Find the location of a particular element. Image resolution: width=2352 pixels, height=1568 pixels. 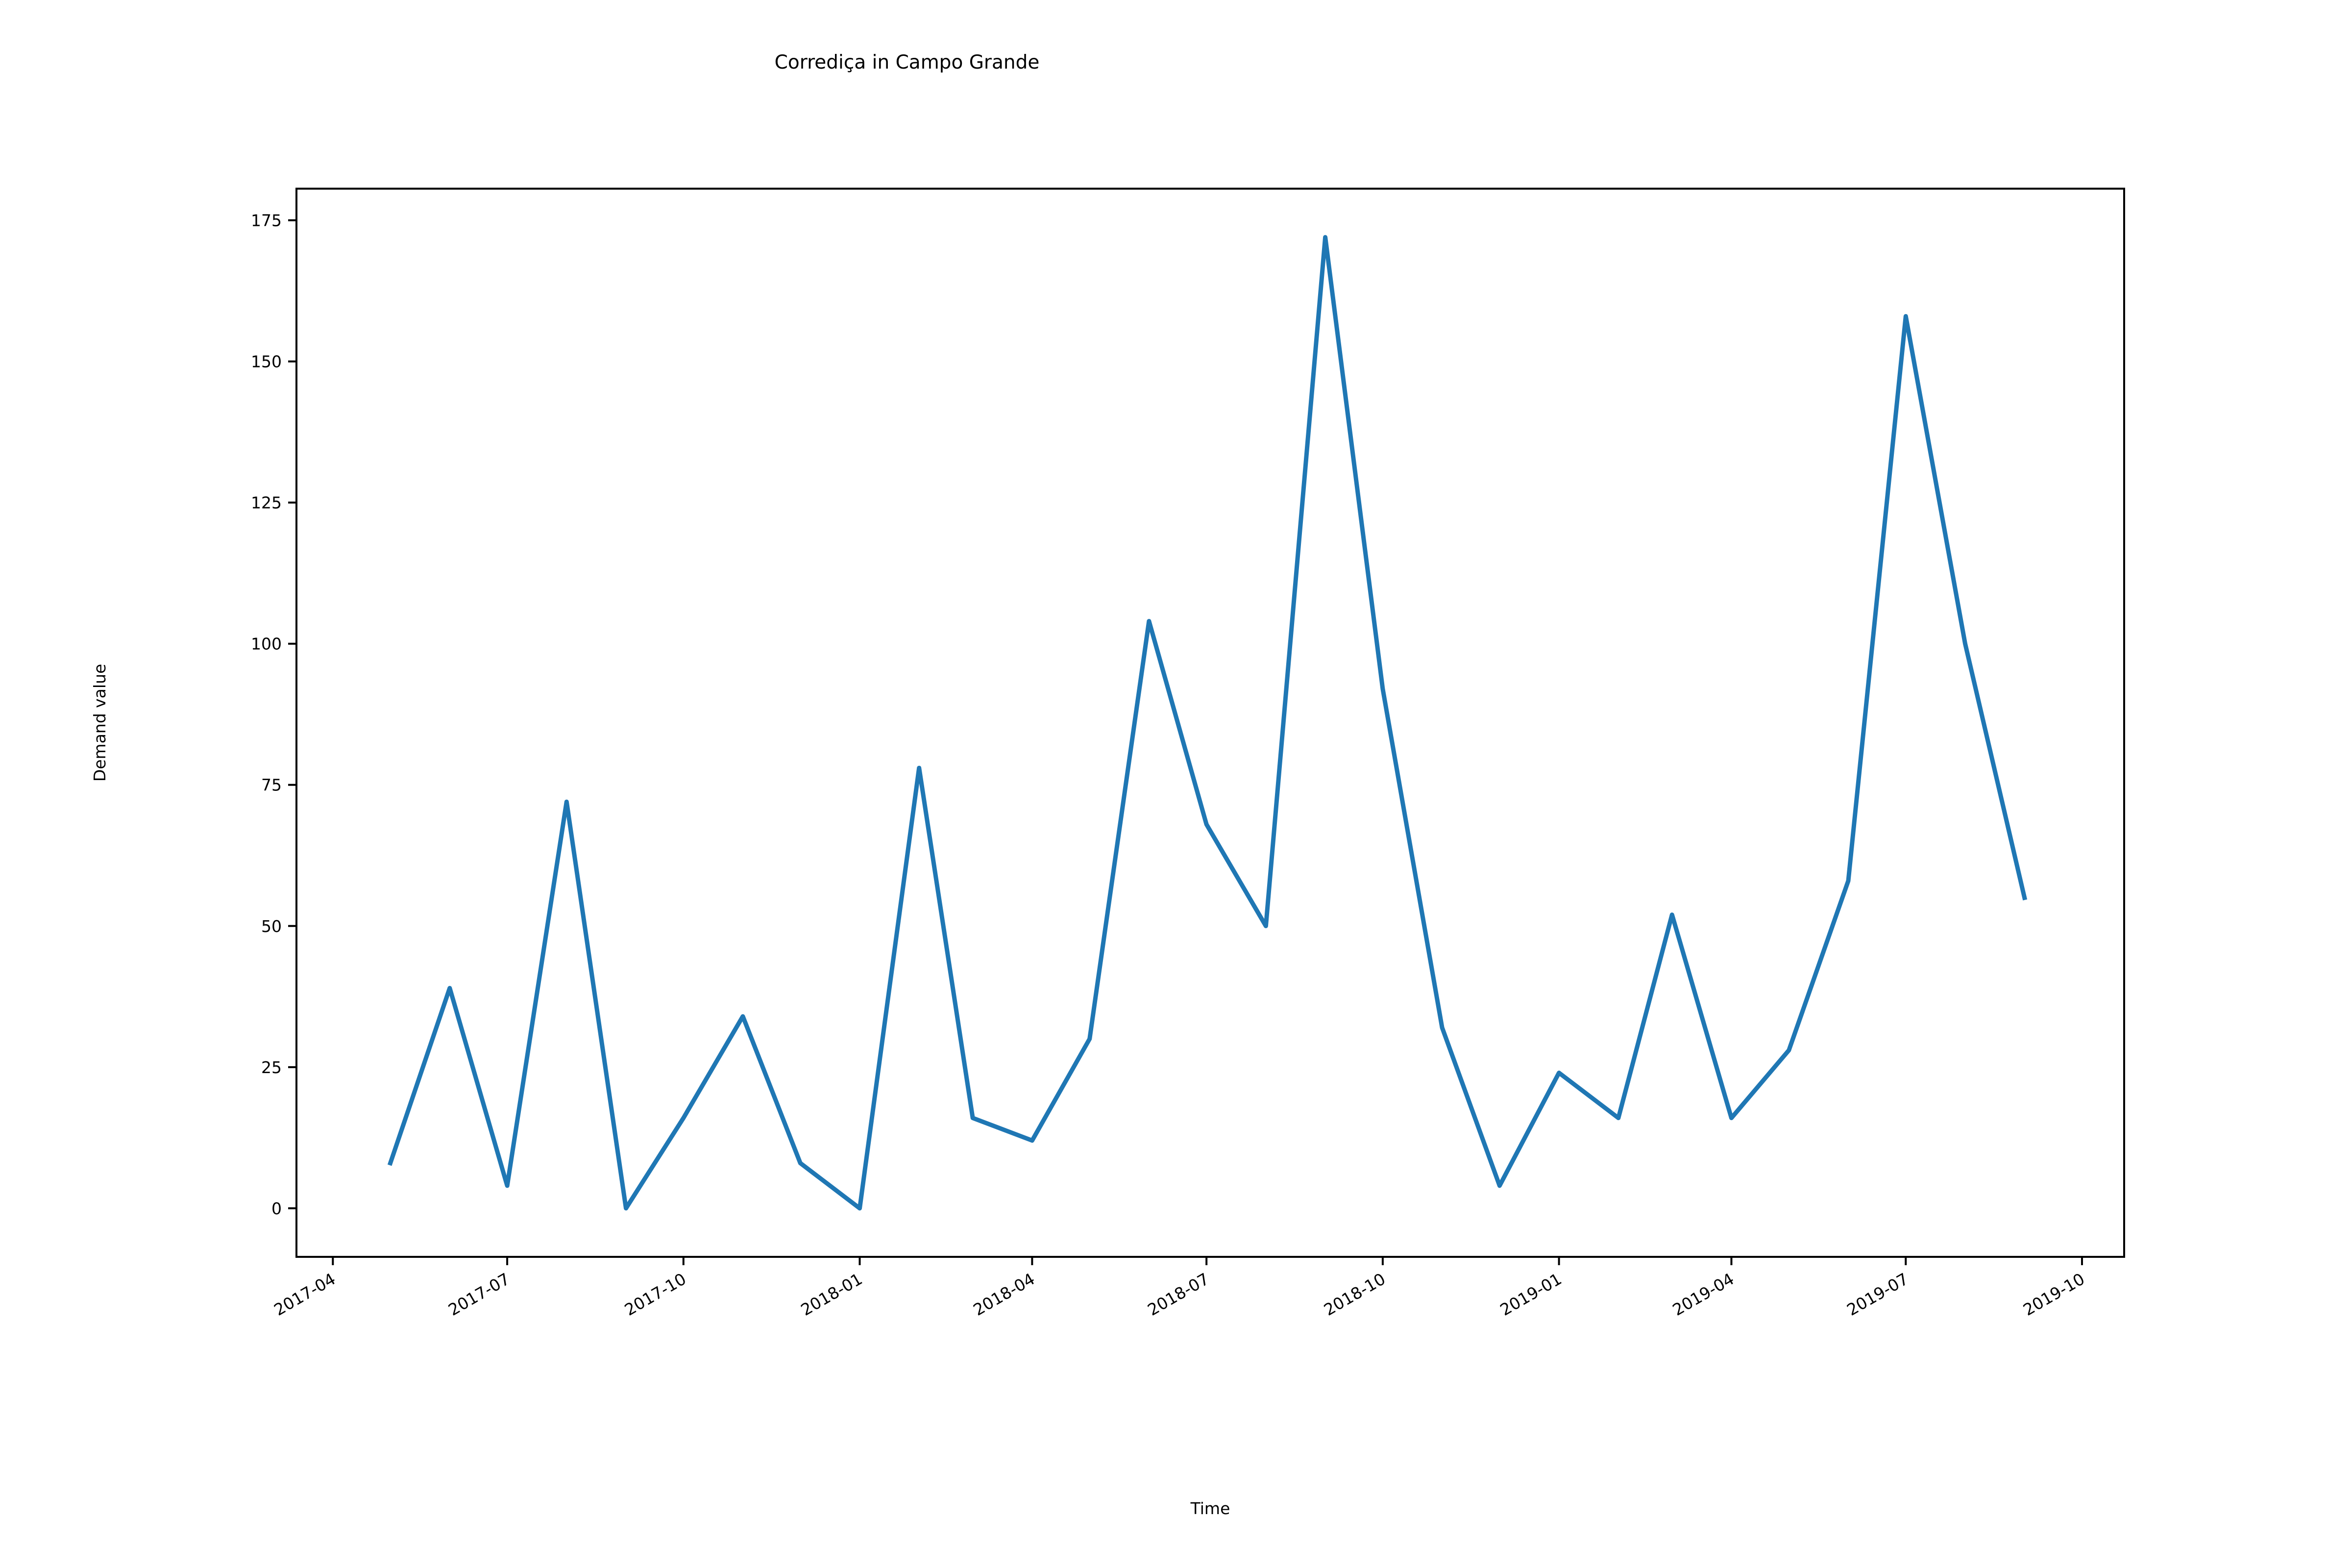

y-tick-label-1: 25 is located at coordinates (271, 1067).